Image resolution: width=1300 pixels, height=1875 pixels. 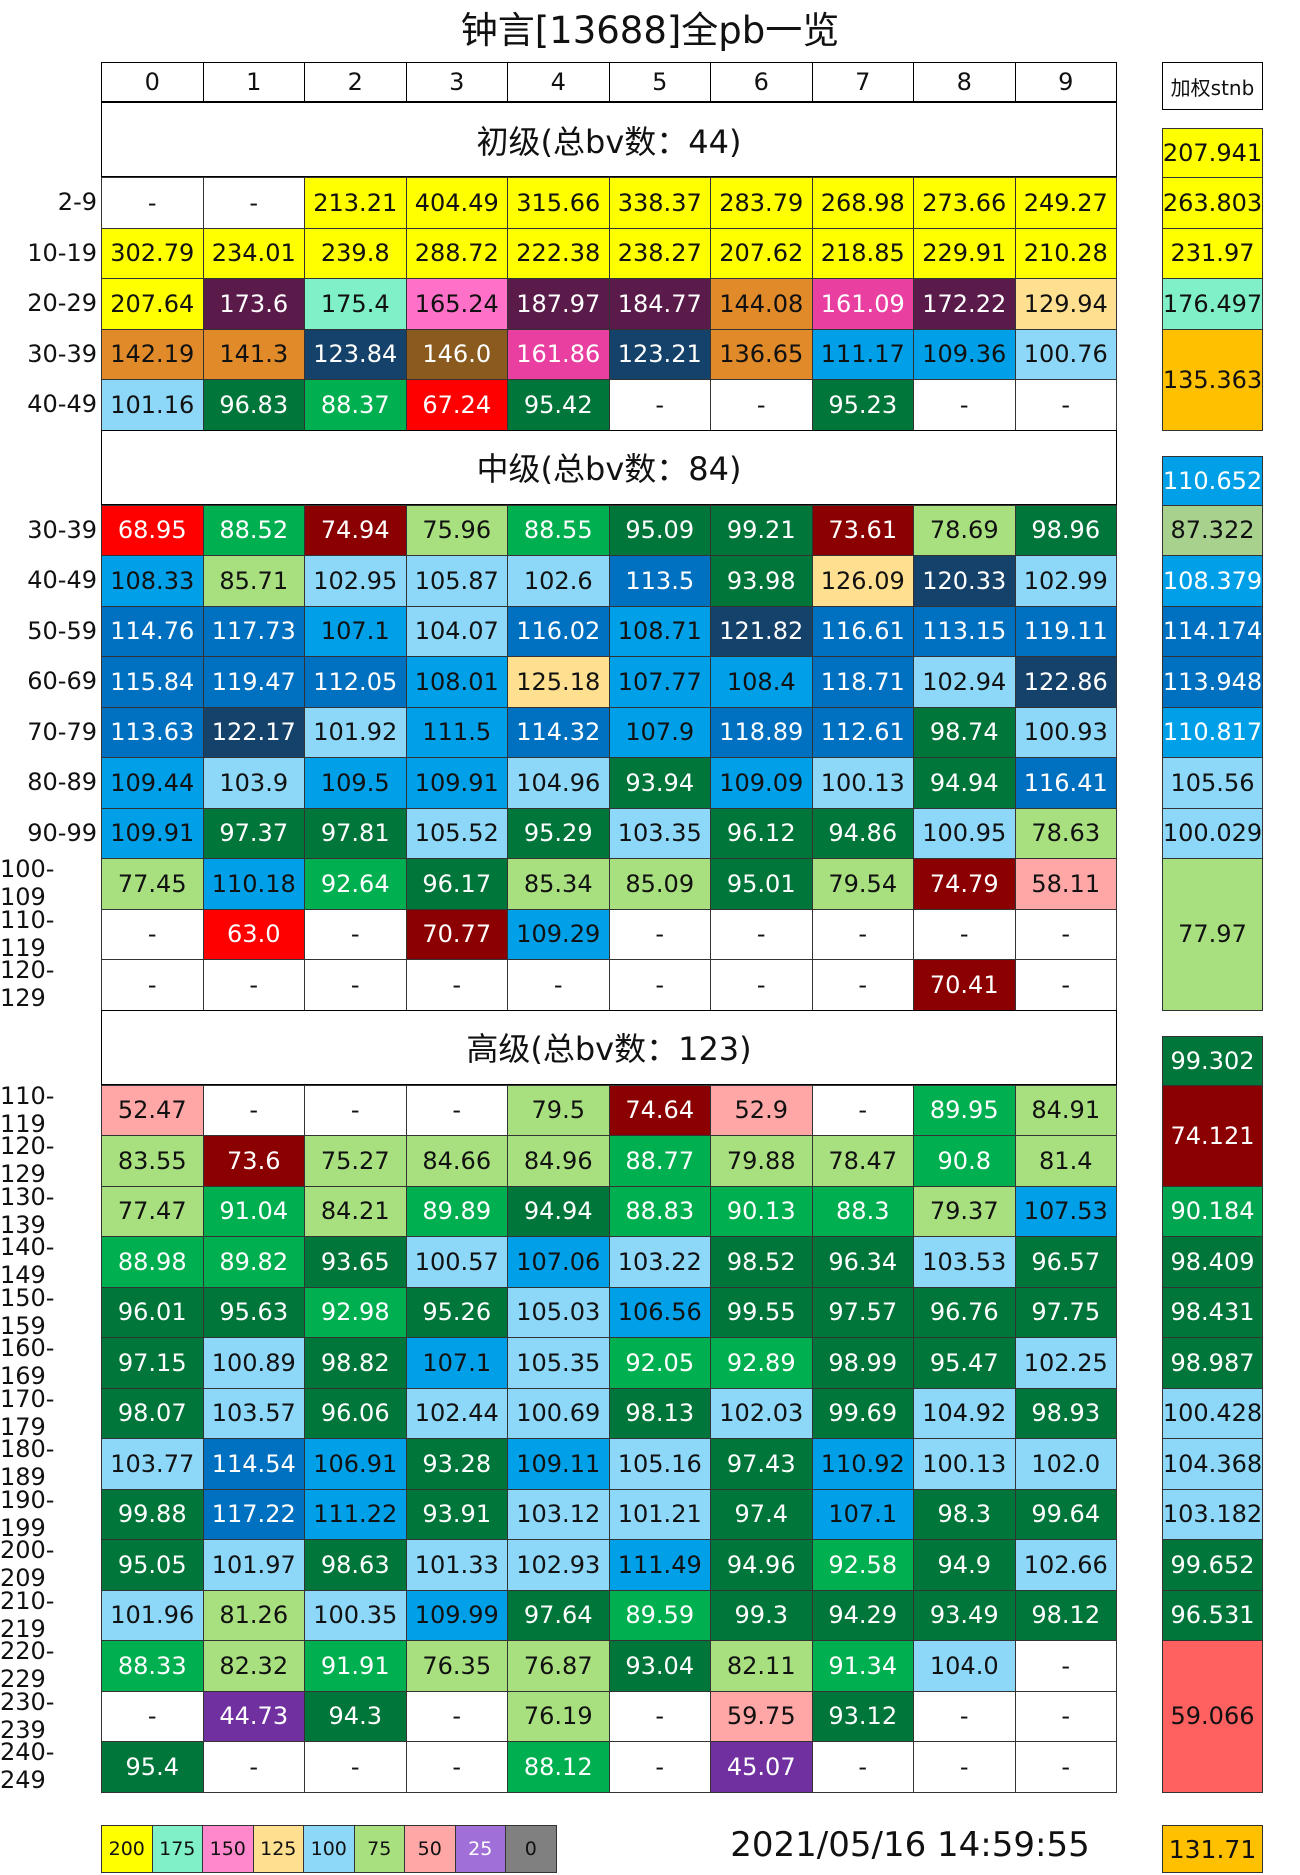 What do you see at coordinates (862, 304) in the screenshot?
I see `pb-cell: 161.09` at bounding box center [862, 304].